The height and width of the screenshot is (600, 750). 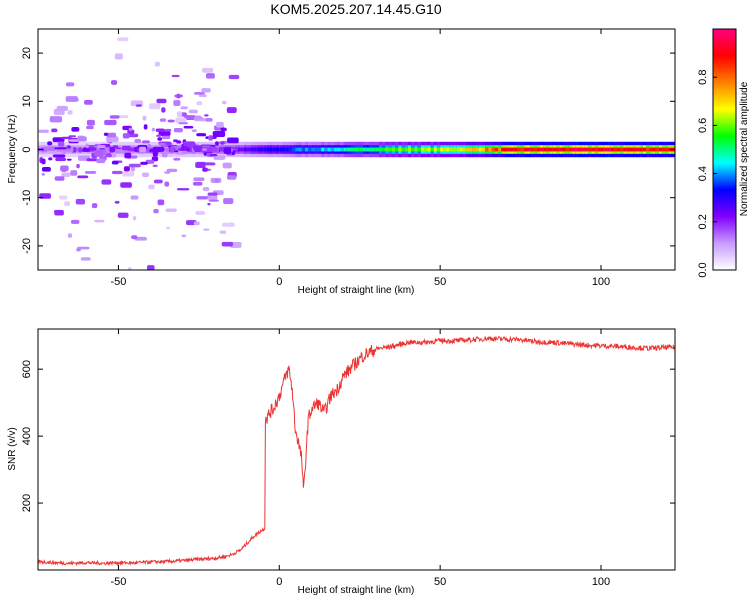 I want to click on snr-y-axis-title: SNR (v/v), so click(x=12, y=448).